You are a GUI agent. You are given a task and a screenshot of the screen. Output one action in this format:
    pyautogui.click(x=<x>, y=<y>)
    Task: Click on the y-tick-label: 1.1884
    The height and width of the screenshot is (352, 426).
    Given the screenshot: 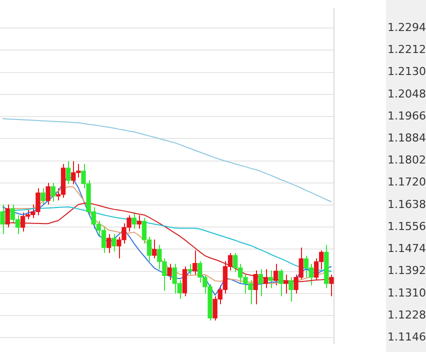 What is the action you would take?
    pyautogui.click(x=407, y=137)
    